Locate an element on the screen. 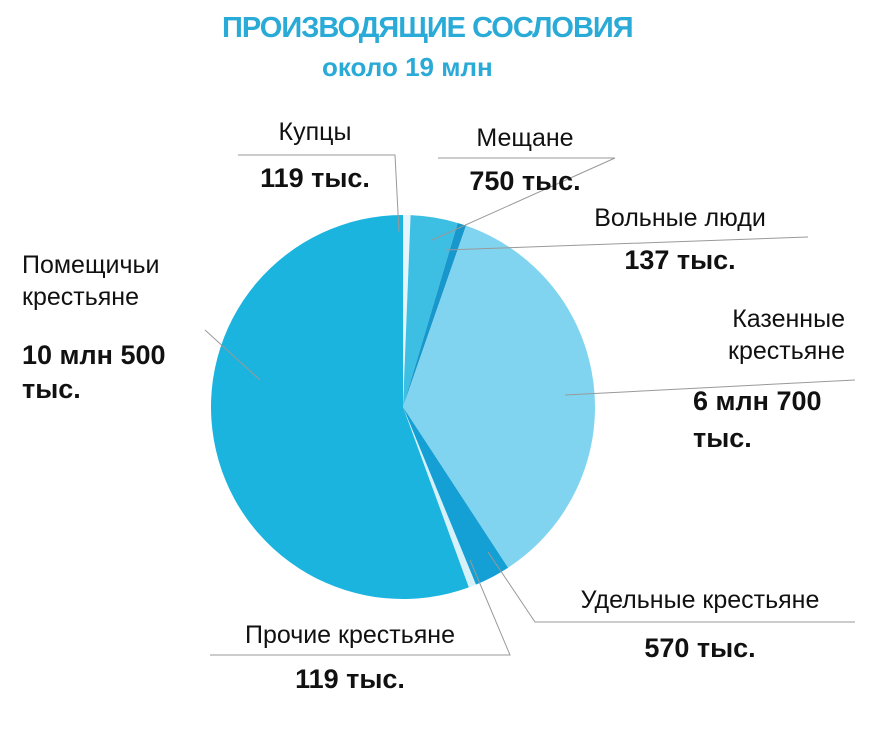 The width and height of the screenshot is (882, 752). value-label: 137 тыс. is located at coordinates (680, 260).